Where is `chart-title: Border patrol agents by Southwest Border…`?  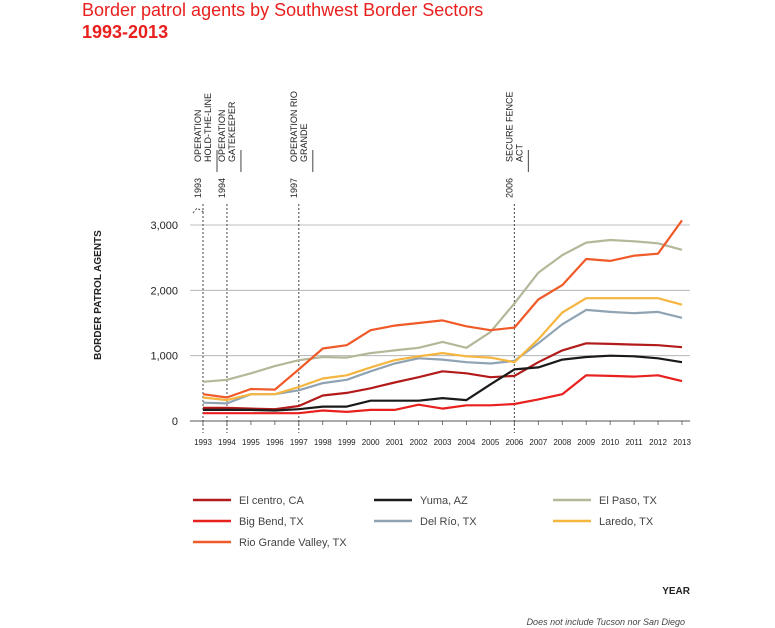 chart-title: Border patrol agents by Southwest Border… is located at coordinates (283, 10).